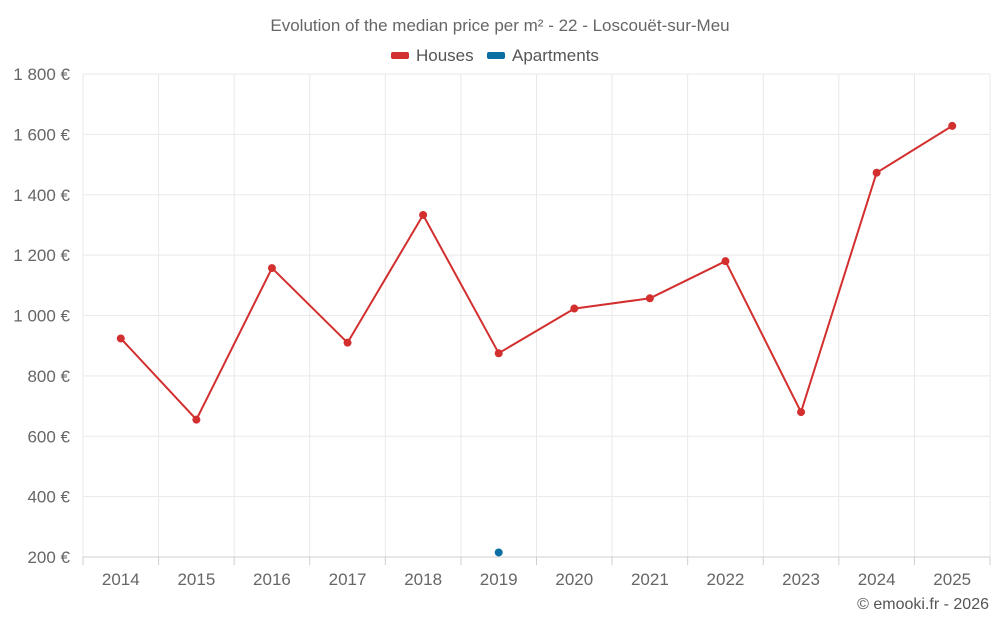 The image size is (1000, 625). Describe the element at coordinates (801, 579) in the screenshot. I see `x-tick-label: 2023` at that location.